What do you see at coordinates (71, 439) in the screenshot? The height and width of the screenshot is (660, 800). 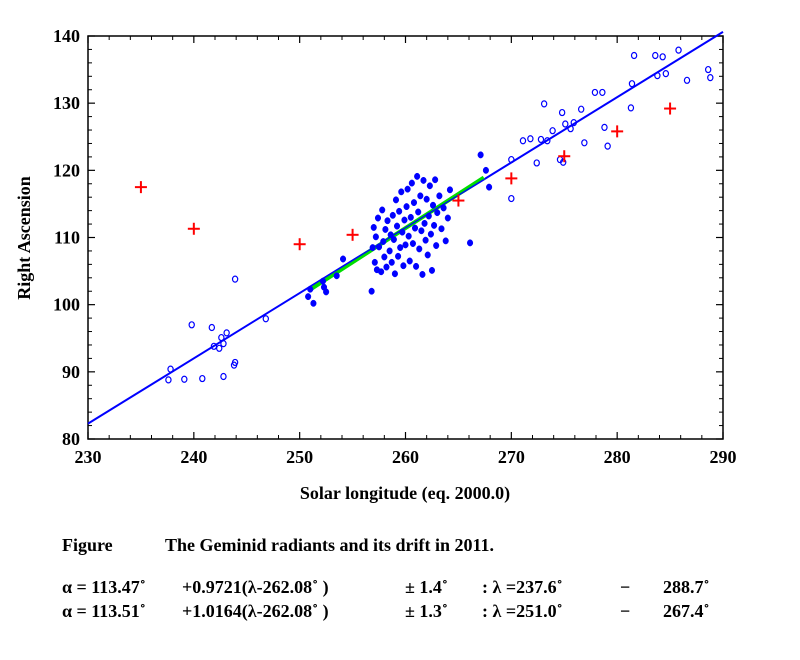 I see `y-tick-label: 80` at bounding box center [71, 439].